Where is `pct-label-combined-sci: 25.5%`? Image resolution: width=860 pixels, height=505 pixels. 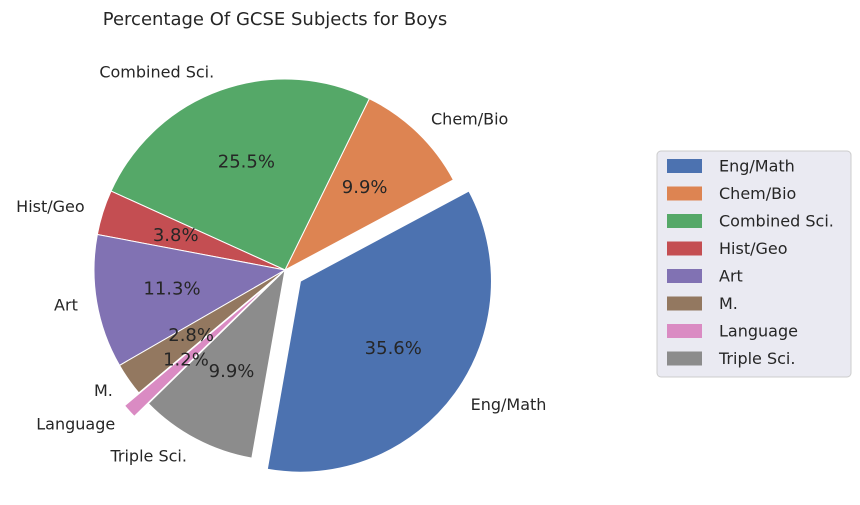 pct-label-combined-sci: 25.5% is located at coordinates (246, 162).